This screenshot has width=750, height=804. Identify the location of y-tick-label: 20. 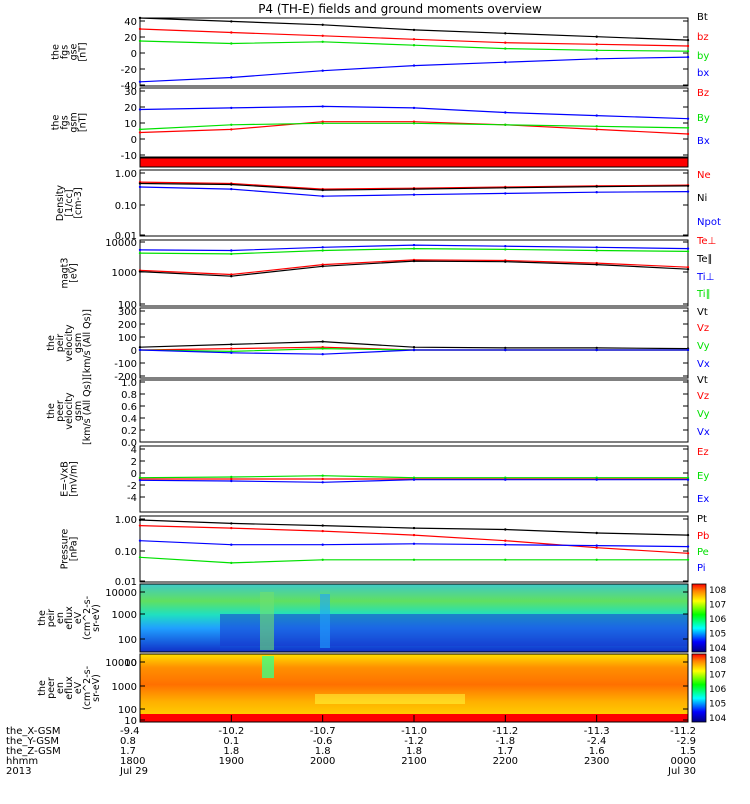
(130, 108).